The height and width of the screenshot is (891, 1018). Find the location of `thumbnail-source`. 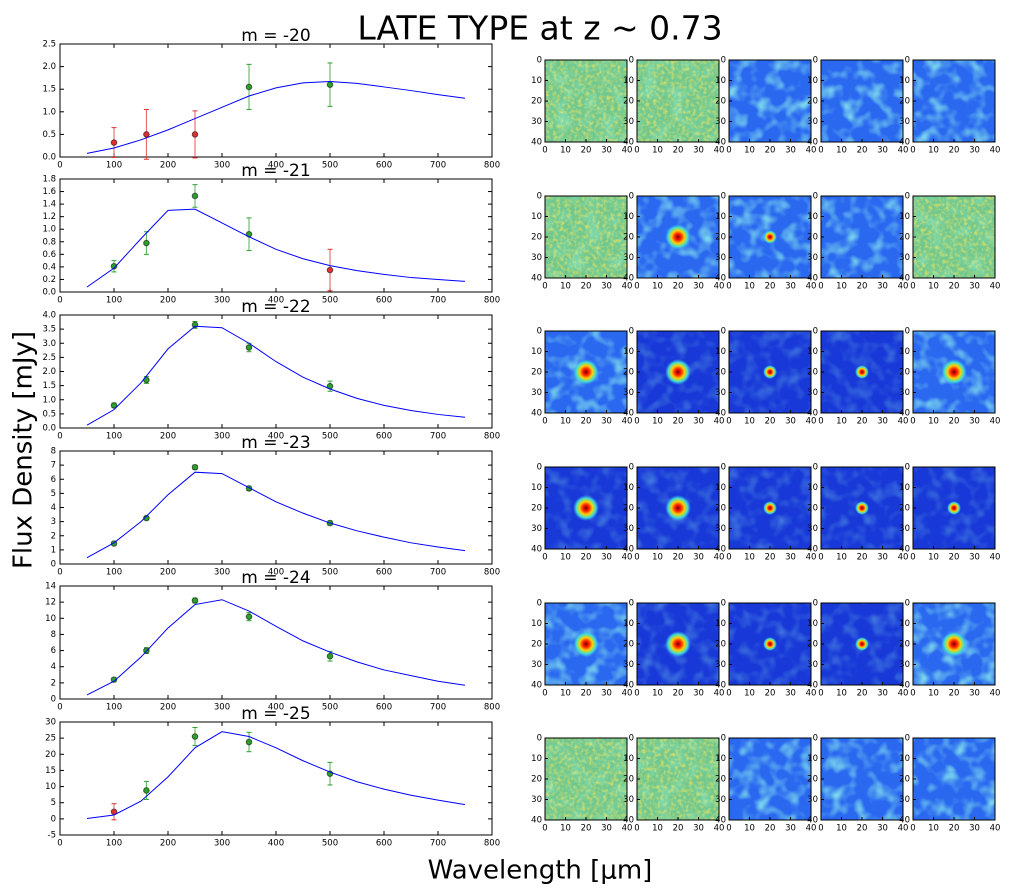

thumbnail-source is located at coordinates (586, 372).